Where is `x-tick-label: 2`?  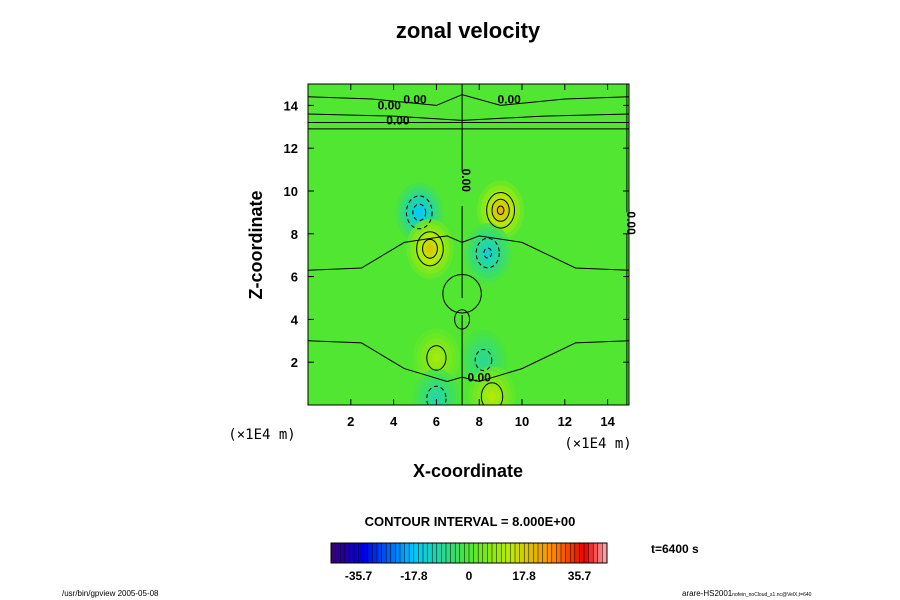
x-tick-label: 2 is located at coordinates (350, 421).